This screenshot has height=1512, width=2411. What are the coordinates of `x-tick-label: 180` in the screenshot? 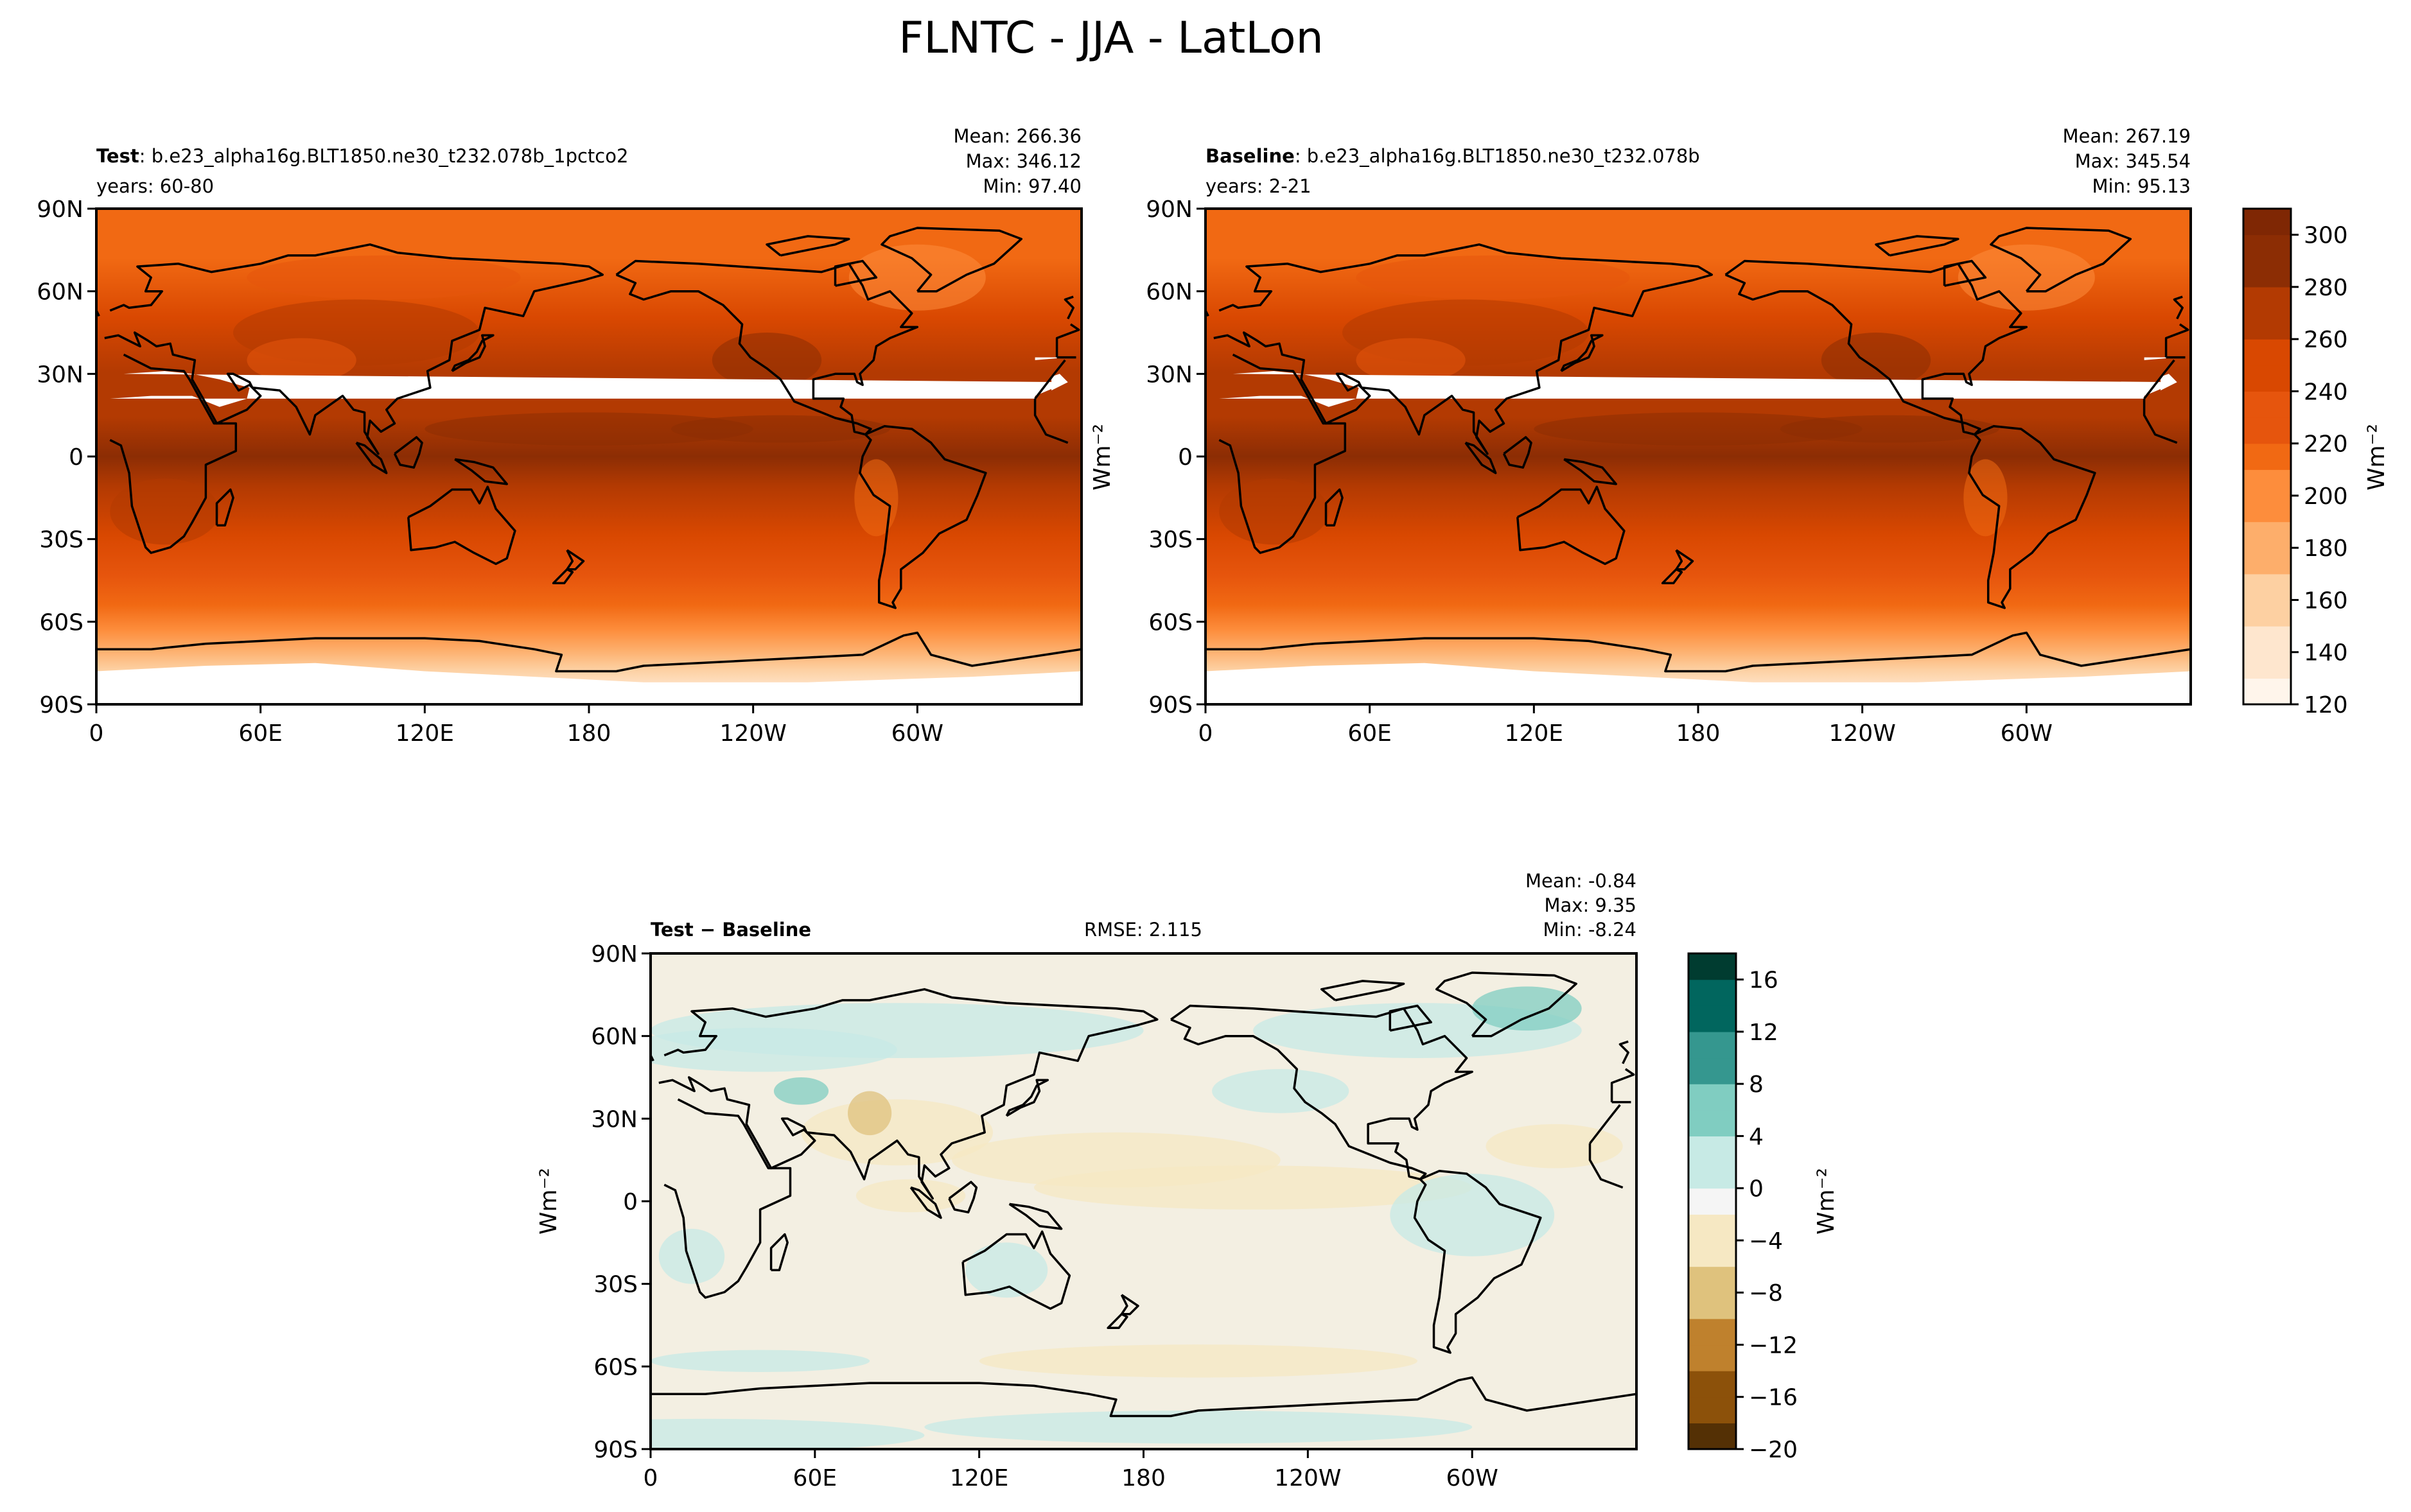 It's located at (589, 733).